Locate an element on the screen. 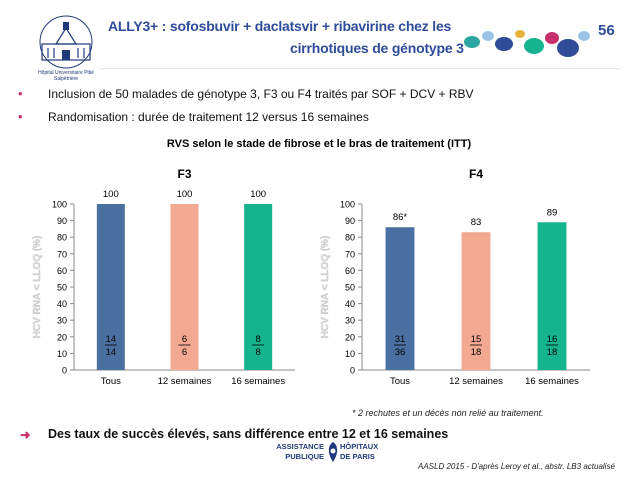 This screenshot has height=479, width=638. bar-denominator: 6 is located at coordinates (184, 352).